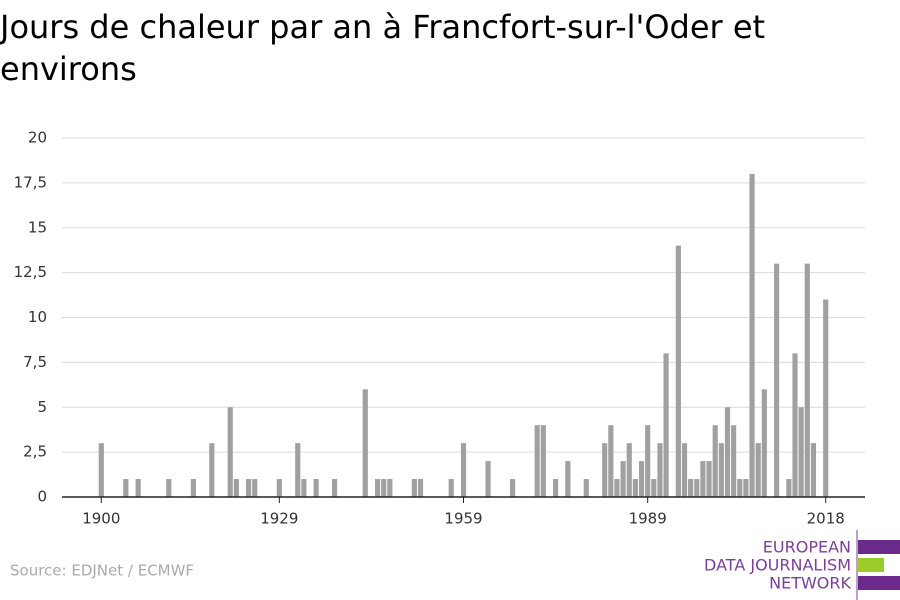 This screenshot has width=900, height=600. I want to click on x-tick-label: 1900, so click(101, 519).